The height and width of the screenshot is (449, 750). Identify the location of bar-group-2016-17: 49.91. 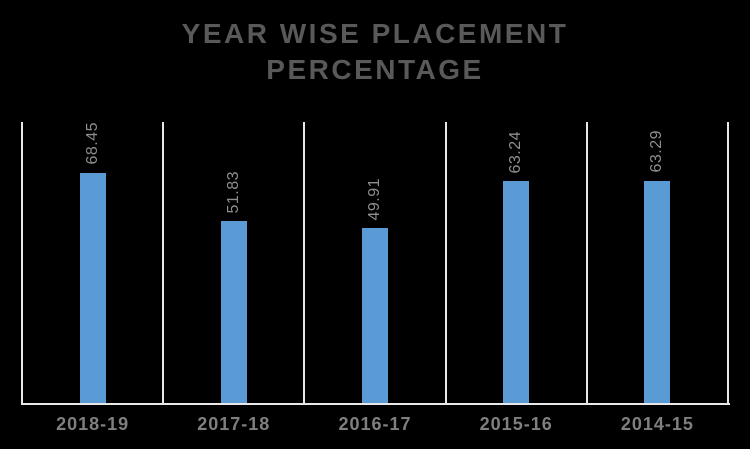
(374, 263).